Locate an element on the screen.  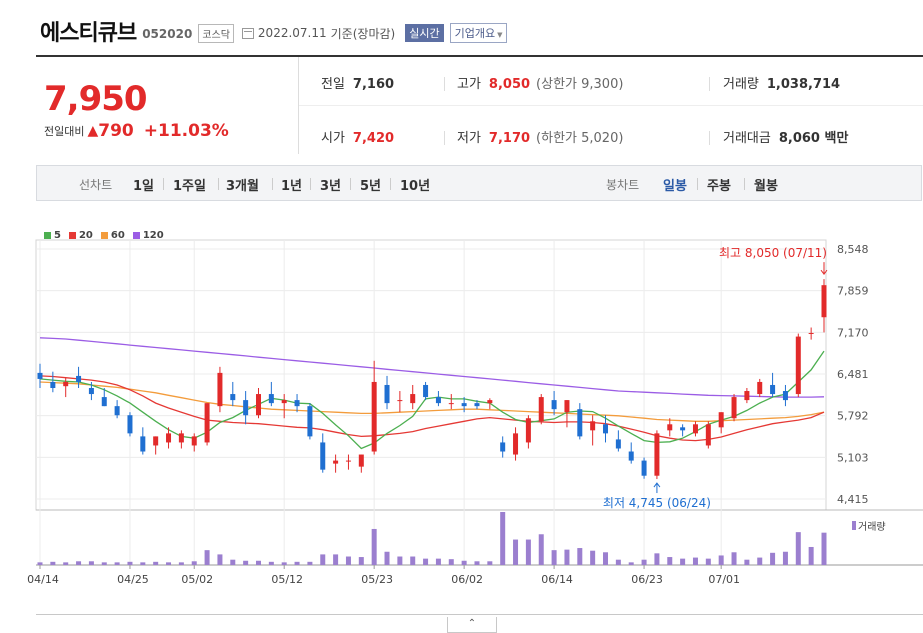
ma-legend: 5 20 60 120 is located at coordinates (108, 235).